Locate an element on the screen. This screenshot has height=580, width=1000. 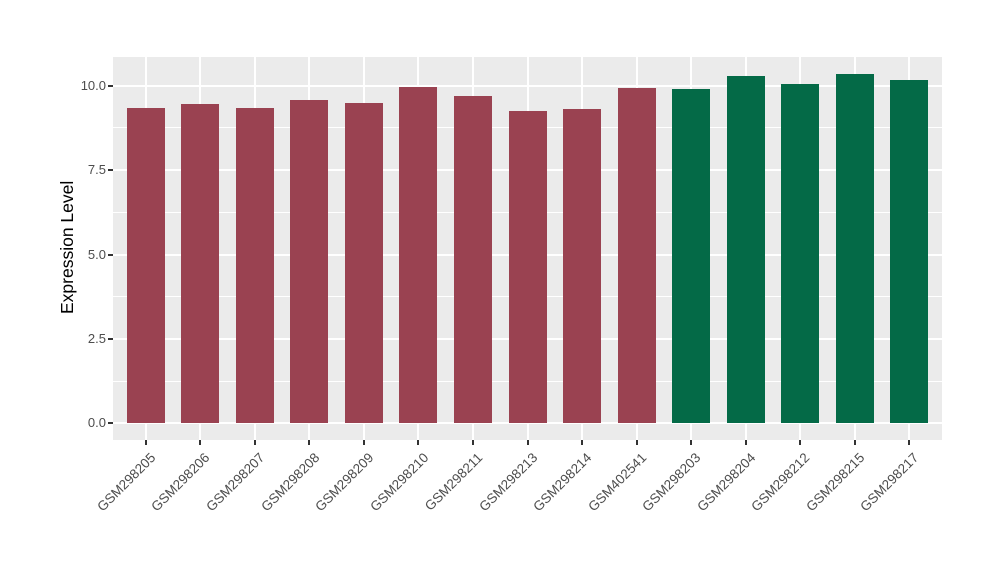
x-tick-label-GSM298207: GSM298207 is located at coordinates (235, 482).